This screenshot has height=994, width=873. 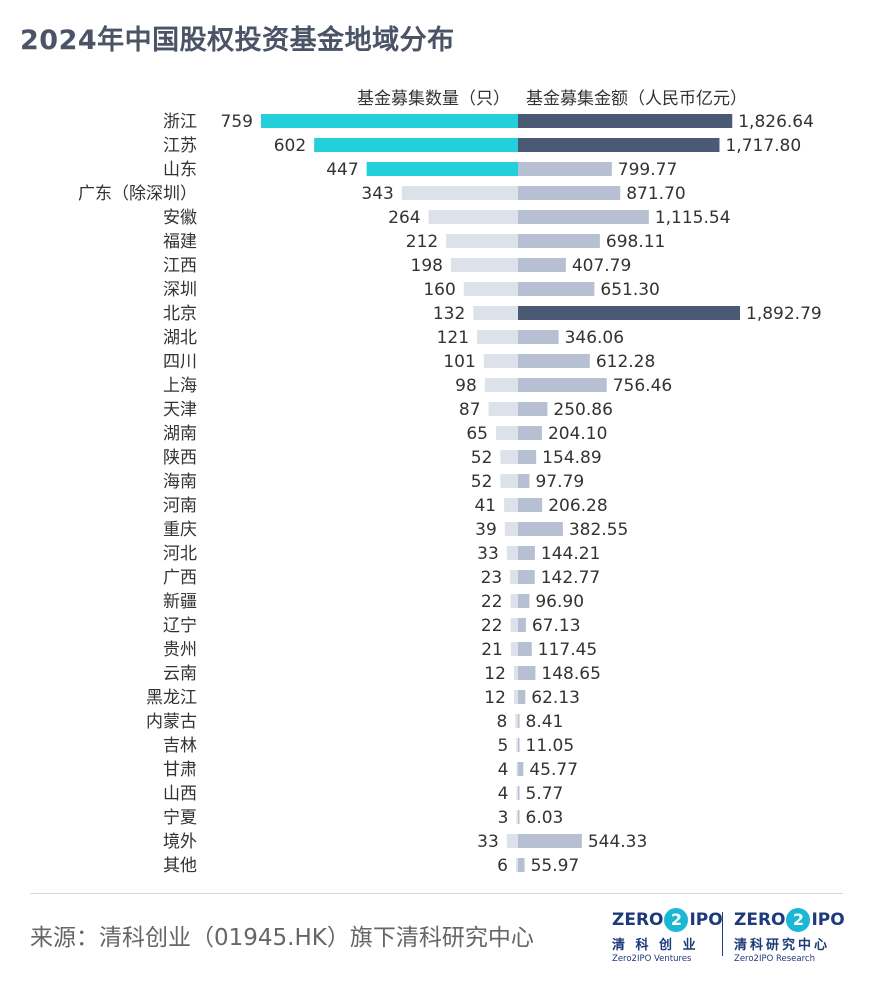 I want to click on data-label-amount: 96.90, so click(x=559, y=602).